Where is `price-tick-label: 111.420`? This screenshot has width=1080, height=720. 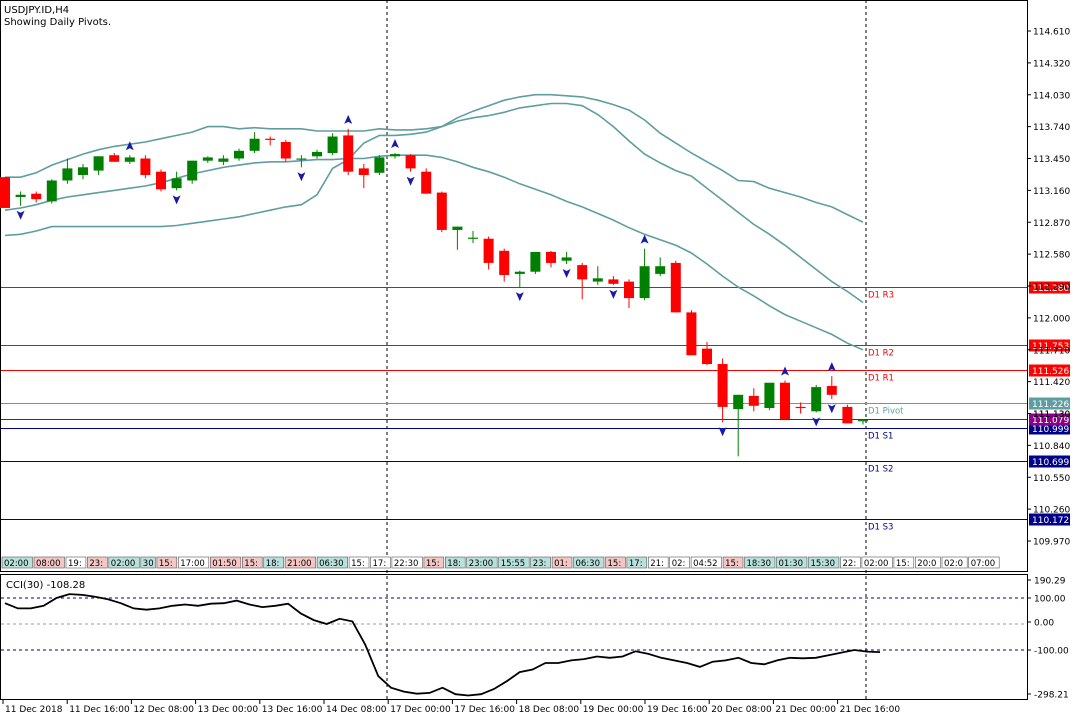
price-tick-label: 111.420 is located at coordinates (1051, 383).